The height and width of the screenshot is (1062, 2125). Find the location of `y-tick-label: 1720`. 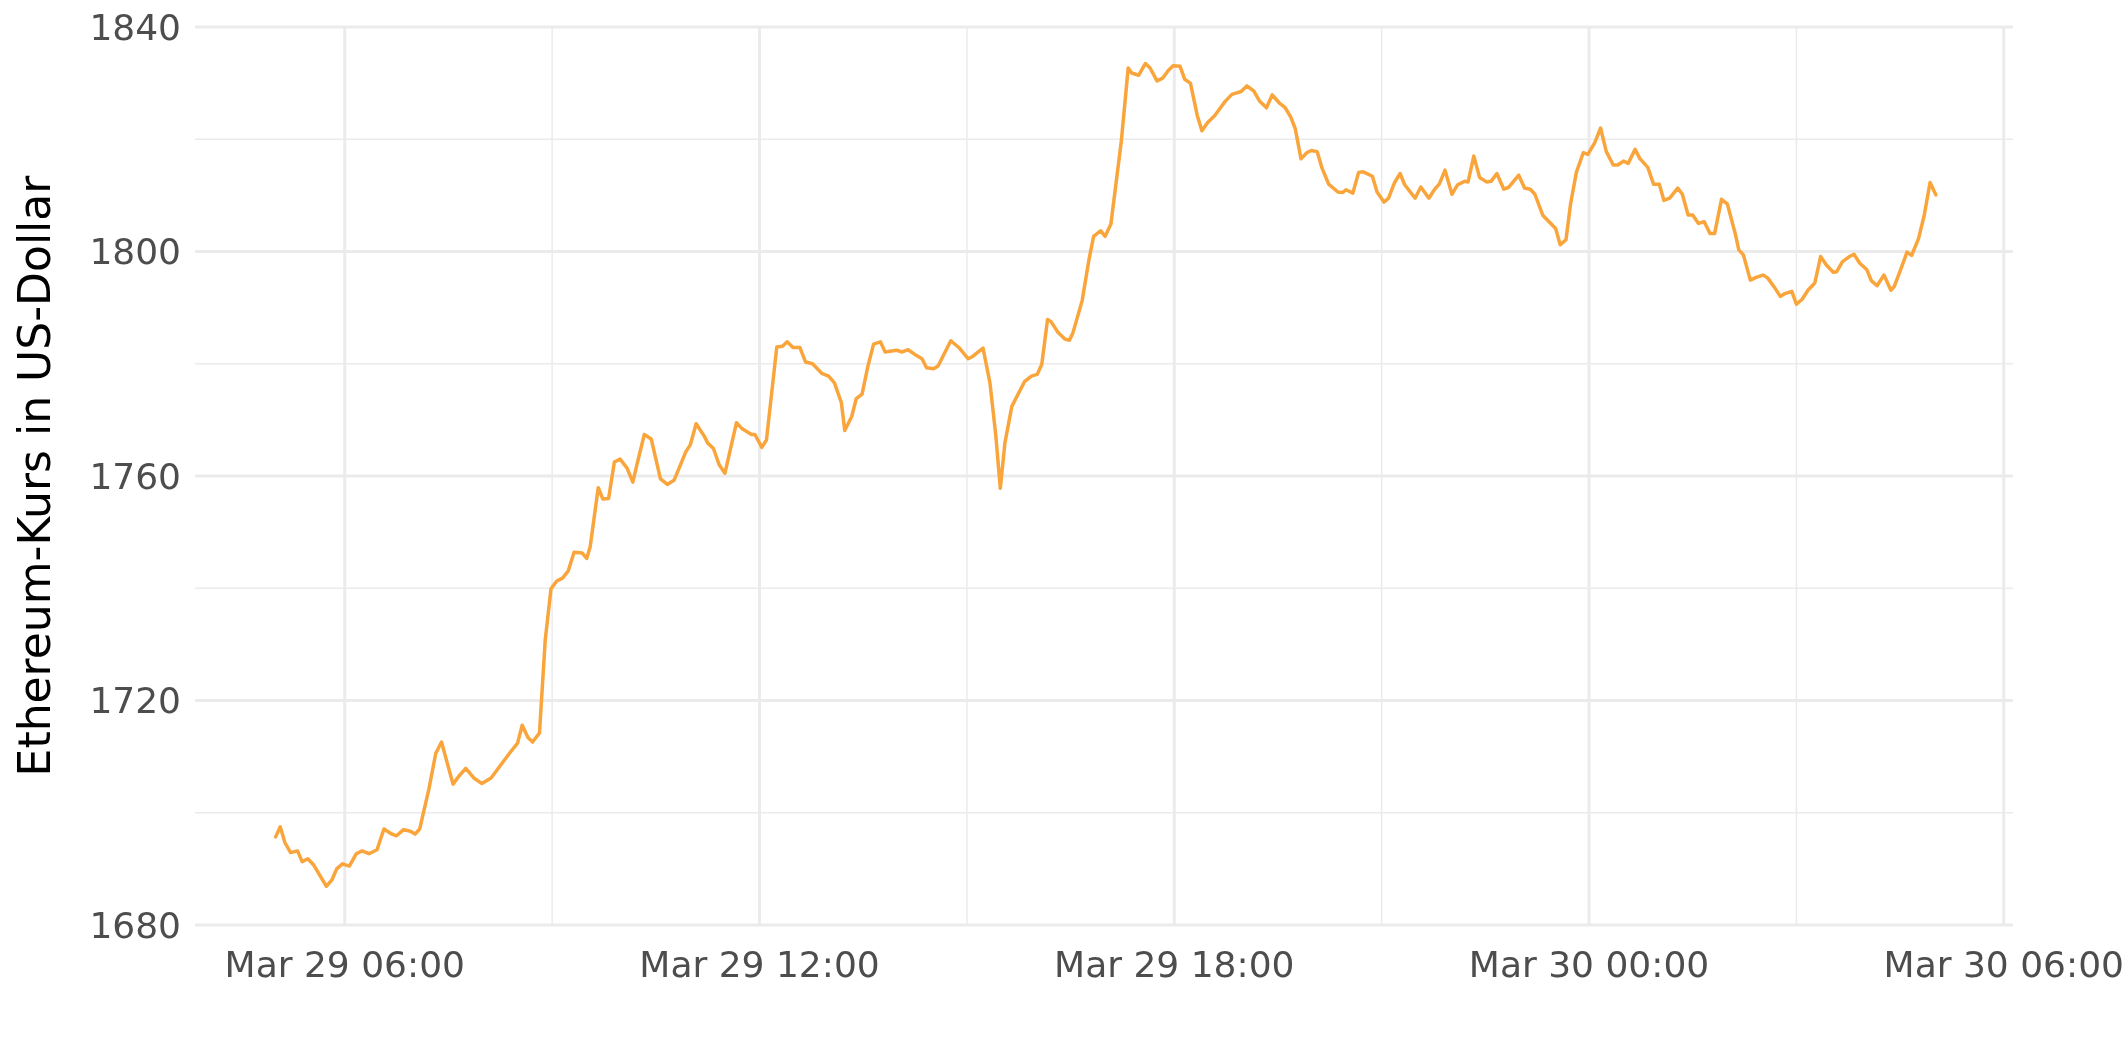

y-tick-label: 1720 is located at coordinates (135, 701).